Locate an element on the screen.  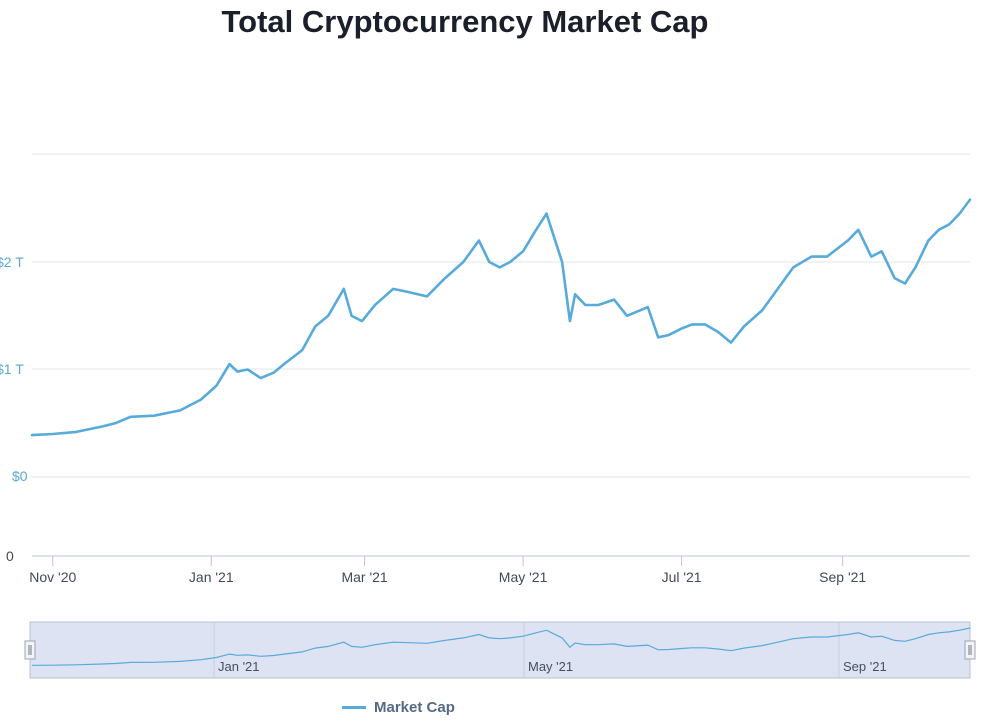
x-tick-label: Jan '21 is located at coordinates (211, 577).